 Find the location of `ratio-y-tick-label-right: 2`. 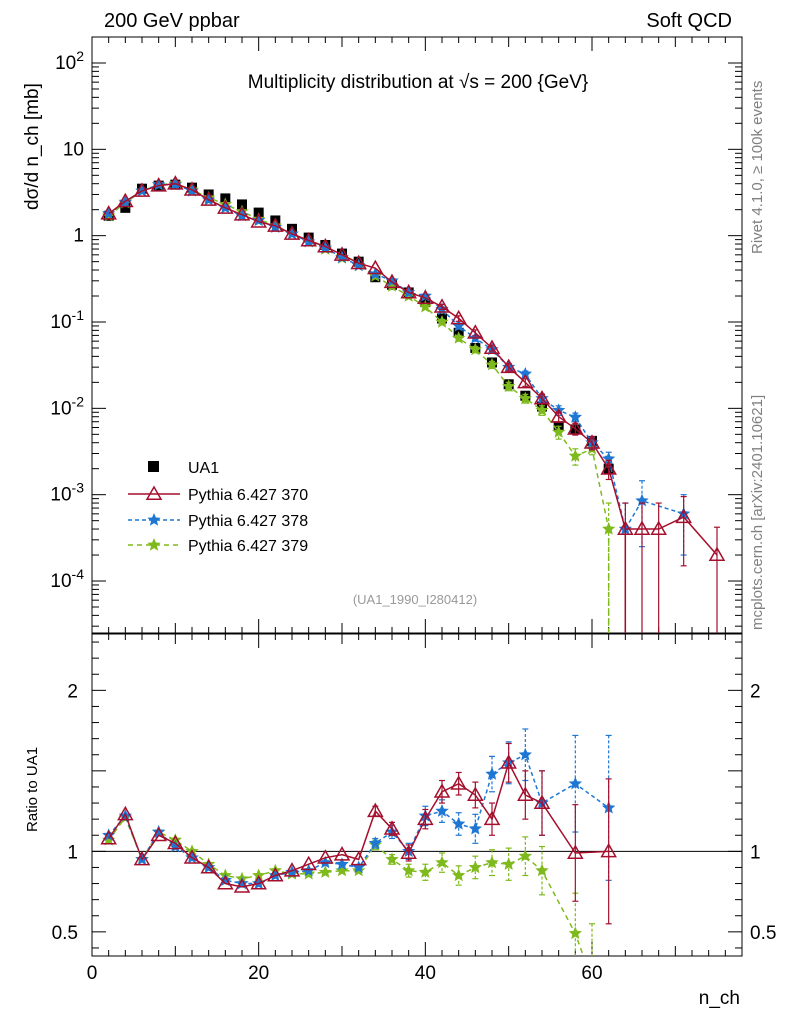

ratio-y-tick-label-right: 2 is located at coordinates (755, 691).